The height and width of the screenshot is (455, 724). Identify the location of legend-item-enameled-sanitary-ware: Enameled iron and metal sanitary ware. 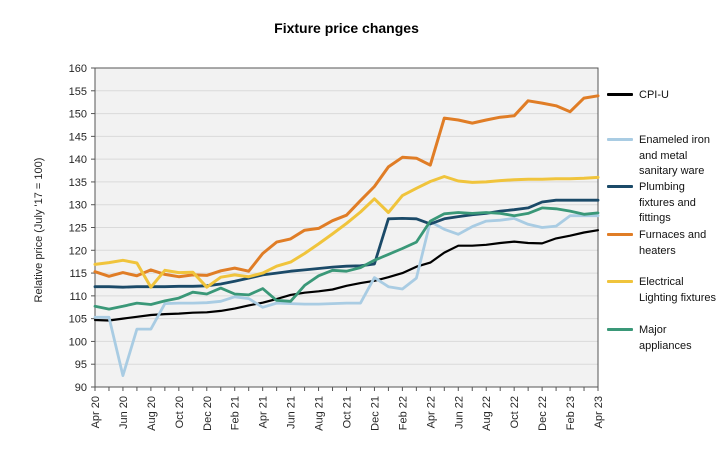
(665, 156).